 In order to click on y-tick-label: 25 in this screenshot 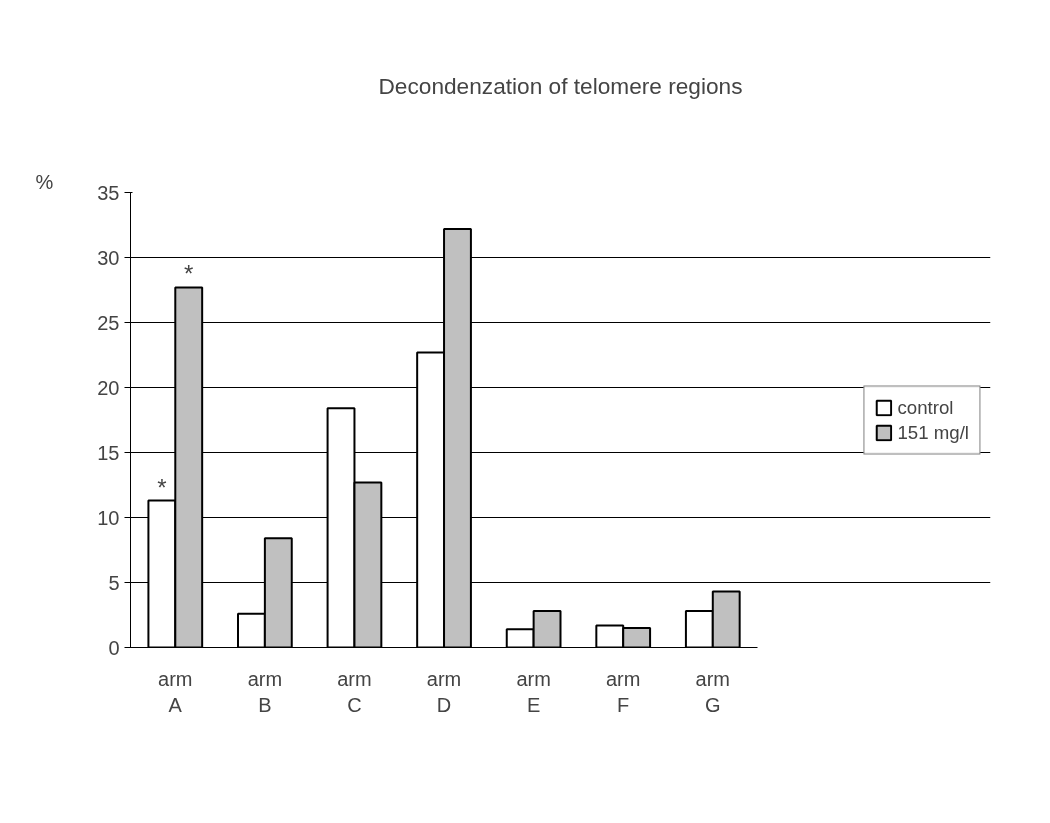, I will do `click(108, 322)`.